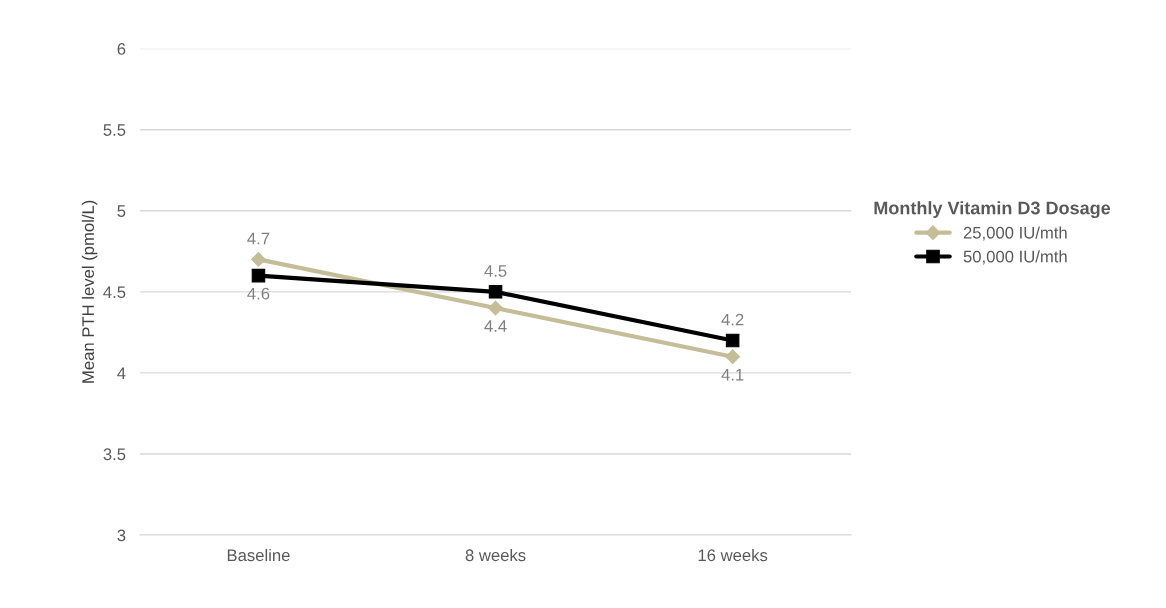  What do you see at coordinates (992, 210) in the screenshot?
I see `legend-title: Monthly Vitamin D3 Dosage` at bounding box center [992, 210].